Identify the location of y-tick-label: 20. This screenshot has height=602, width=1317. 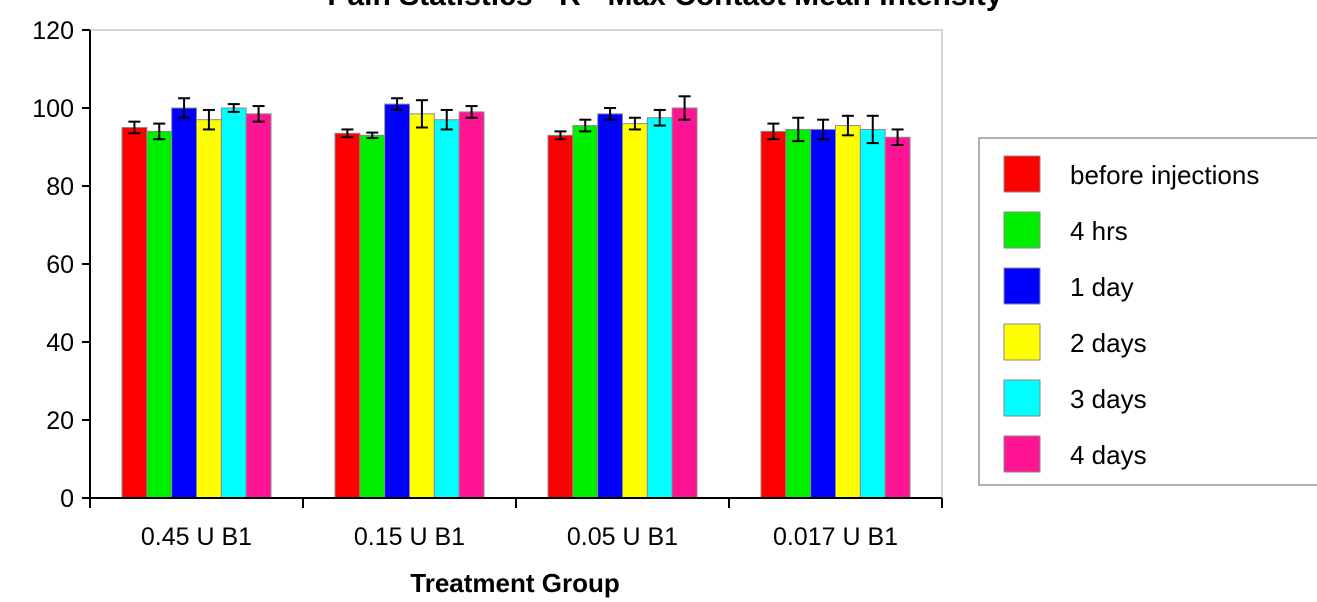
(60, 421).